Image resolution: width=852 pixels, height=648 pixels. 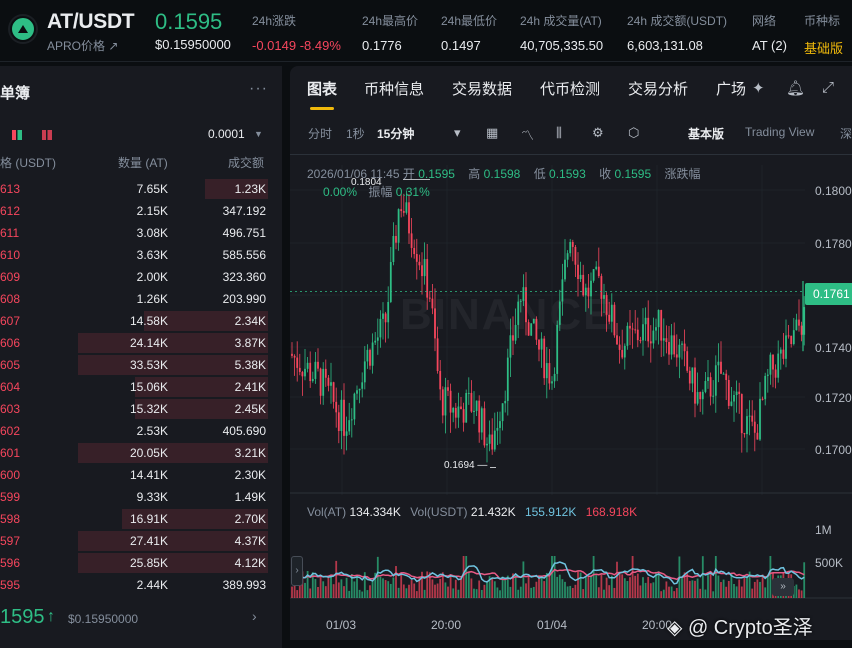 I want to click on high-value: 0.1598, so click(x=502, y=174).